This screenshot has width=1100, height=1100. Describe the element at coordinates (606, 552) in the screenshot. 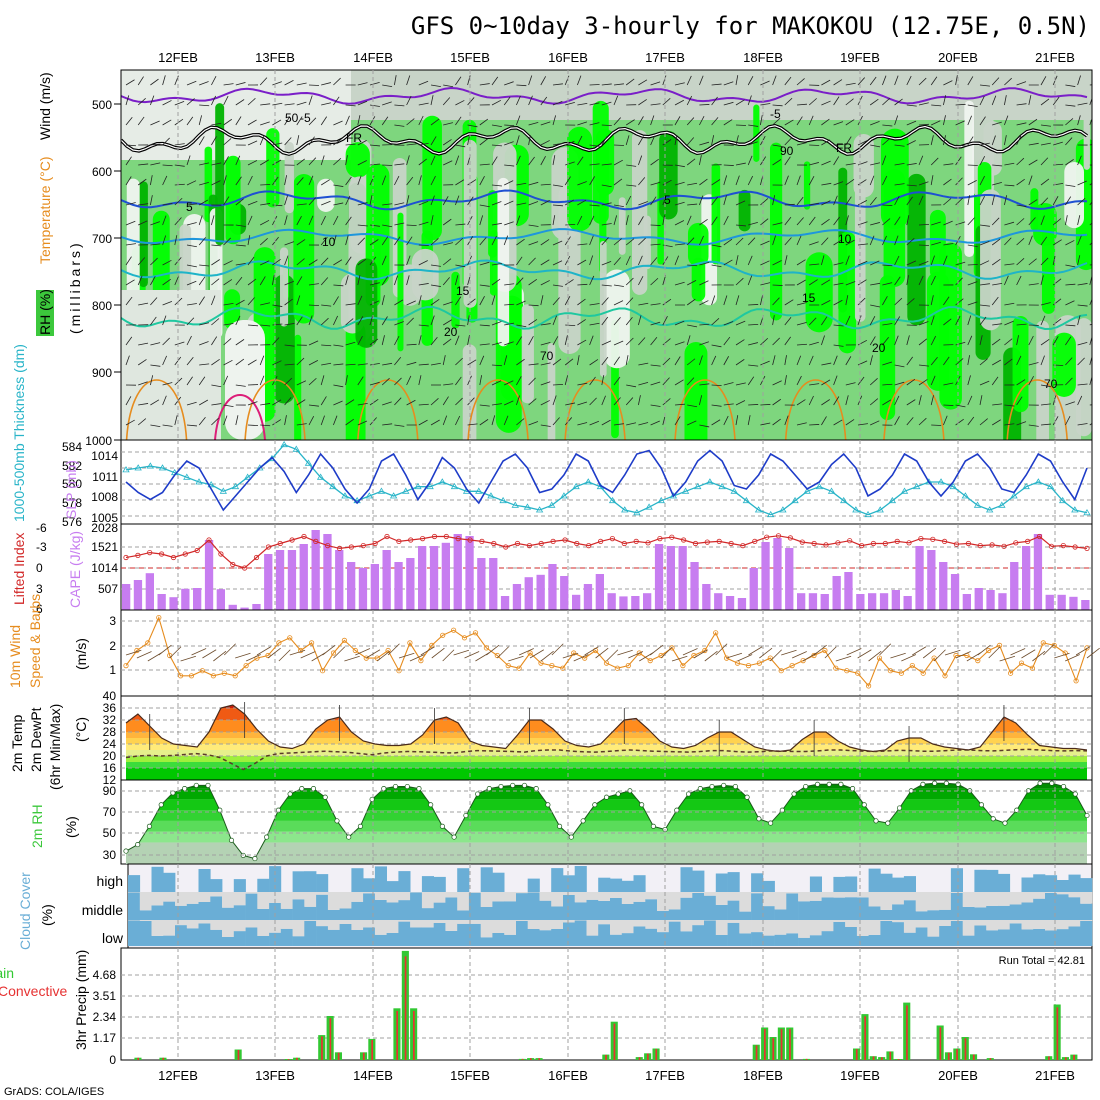

I see `lifted-index-line` at that location.